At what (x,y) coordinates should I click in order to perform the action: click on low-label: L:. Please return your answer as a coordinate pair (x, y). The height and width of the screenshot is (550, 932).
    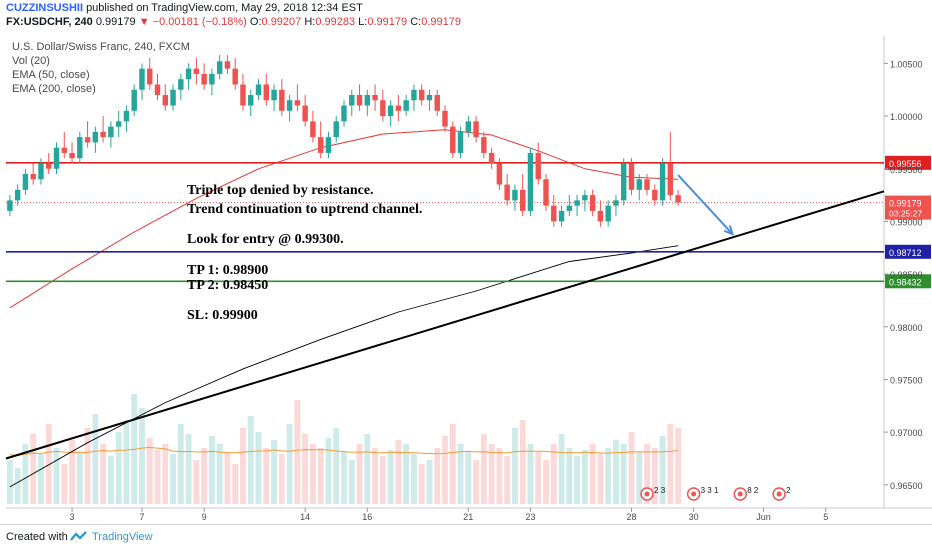
    Looking at the image, I should click on (363, 22).